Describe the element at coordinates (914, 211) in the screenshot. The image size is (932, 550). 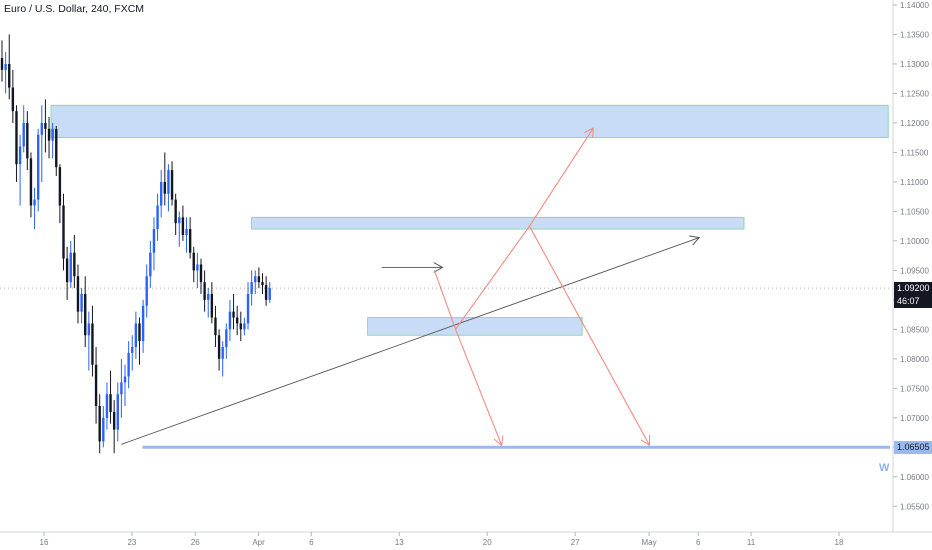
I see `y-tick-label: 1.10500` at that location.